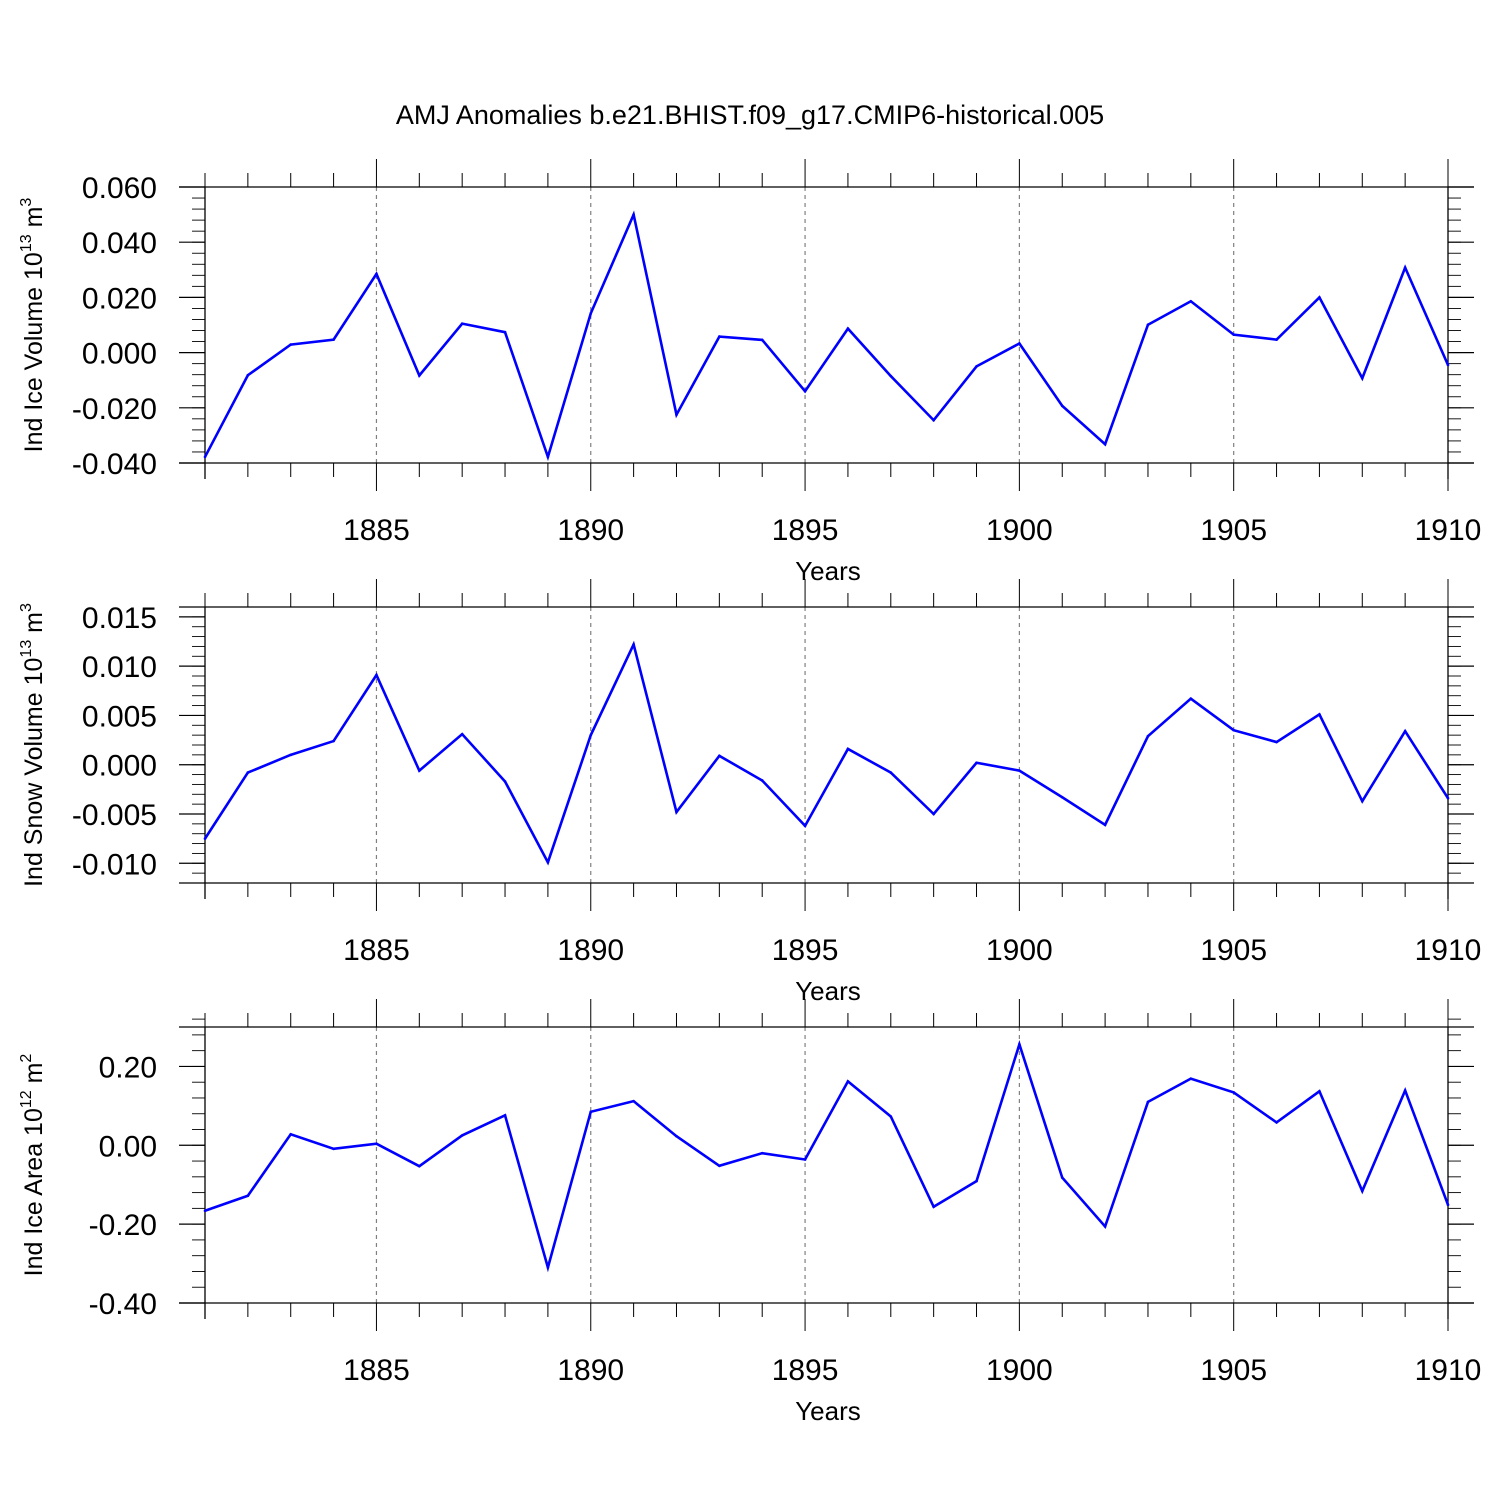 This screenshot has height=1500, width=1500. I want to click on y-tick-label: 0.010, so click(119, 667).